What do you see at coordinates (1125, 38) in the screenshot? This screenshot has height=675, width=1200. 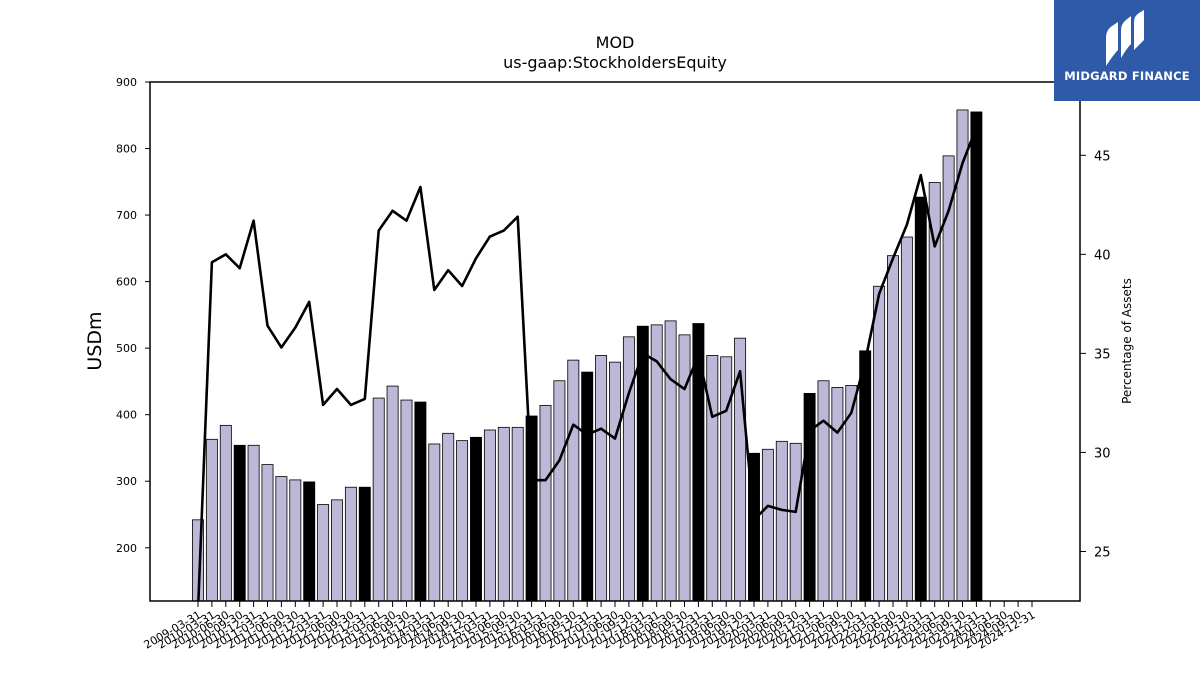 I see `logo-mark-icon` at bounding box center [1125, 38].